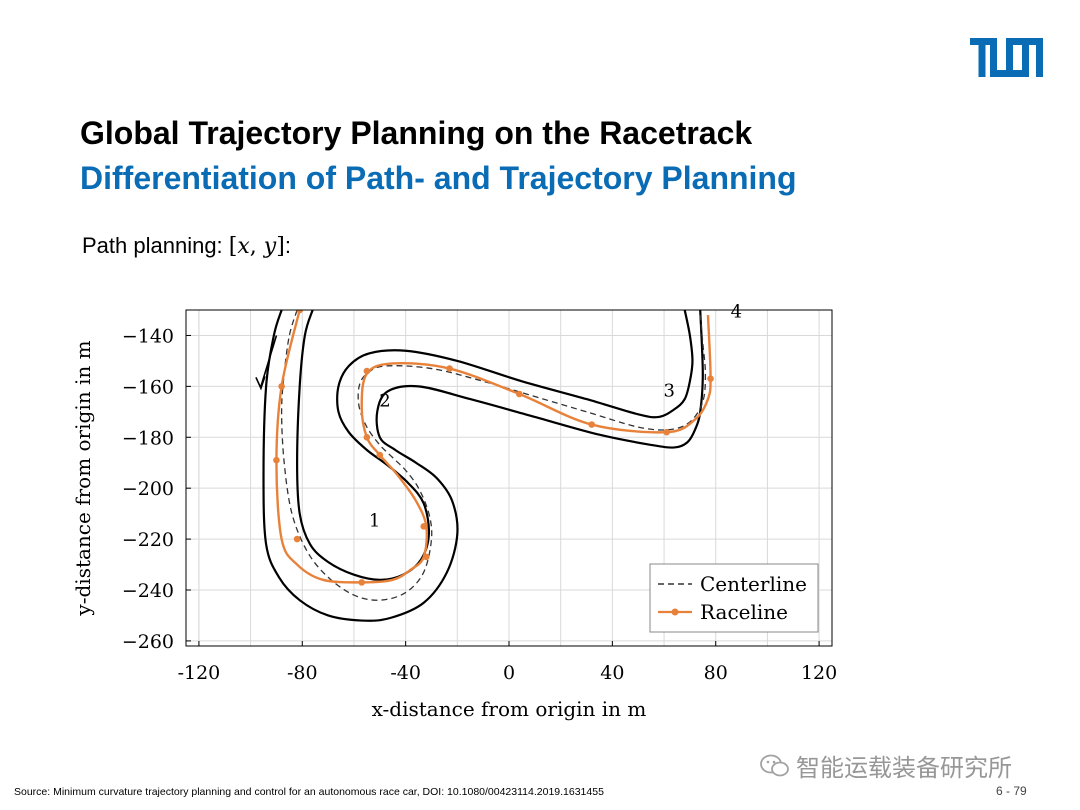 This screenshot has width=1080, height=810. I want to click on lead-label: Path planning:, so click(155, 245).